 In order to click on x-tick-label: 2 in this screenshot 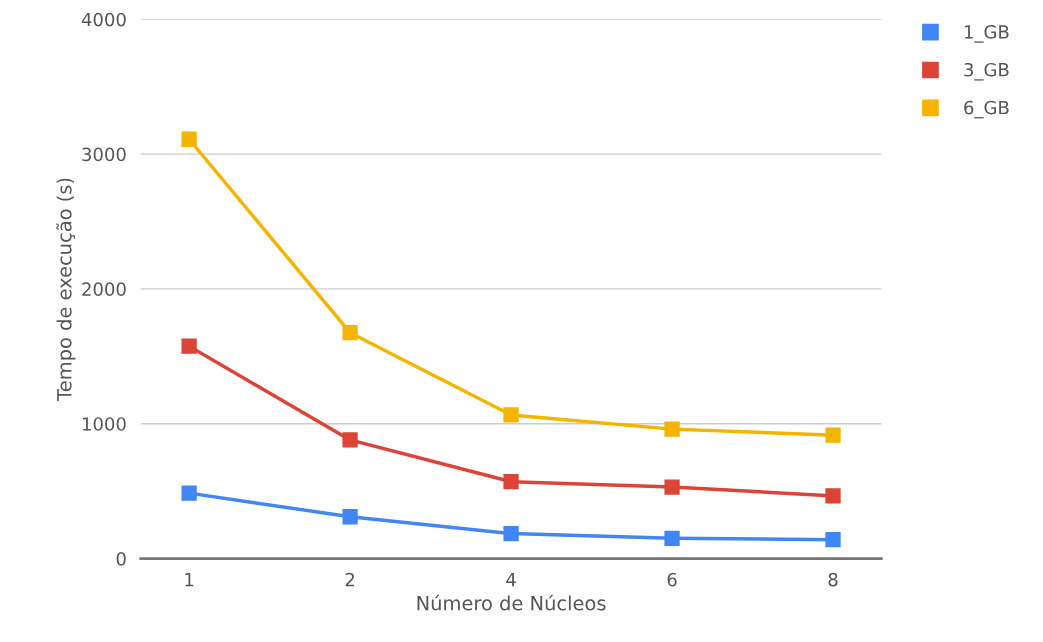, I will do `click(350, 579)`.